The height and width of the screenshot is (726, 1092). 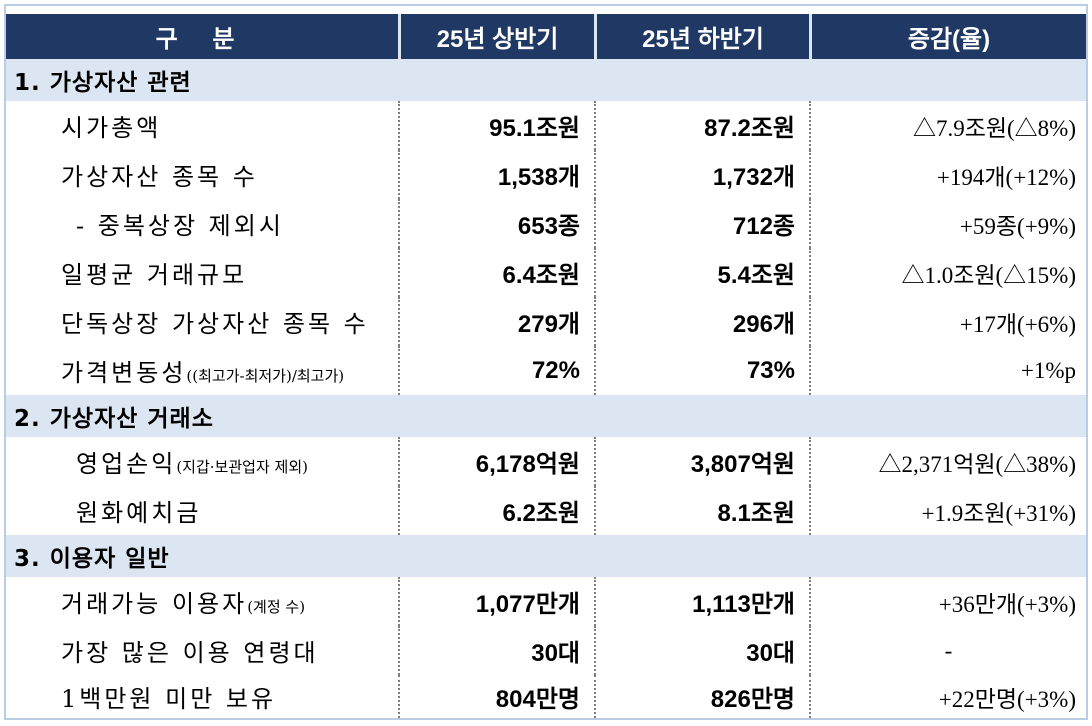 What do you see at coordinates (190, 653) in the screenshot?
I see `row-label: 가장 많은 이용 연령대` at bounding box center [190, 653].